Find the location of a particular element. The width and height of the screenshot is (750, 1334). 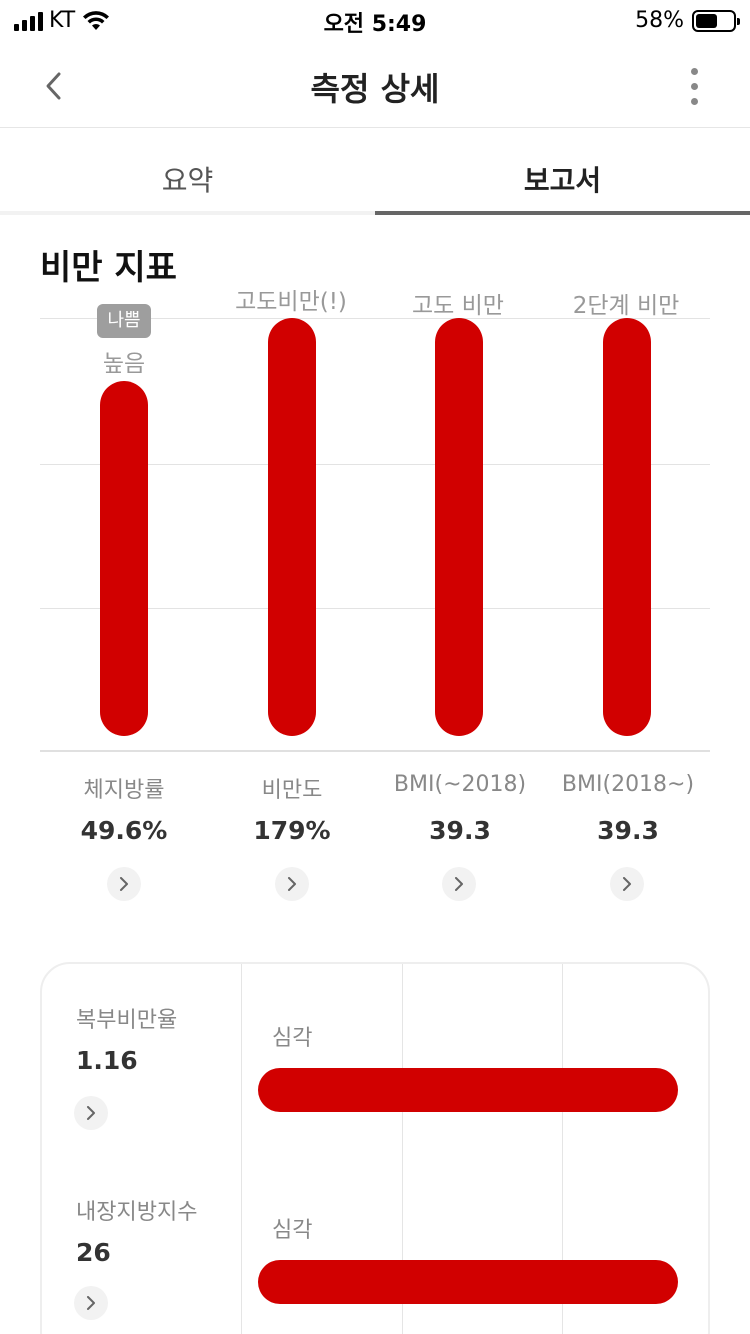

bar-status-label: 2단계 비만 is located at coordinates (626, 306).